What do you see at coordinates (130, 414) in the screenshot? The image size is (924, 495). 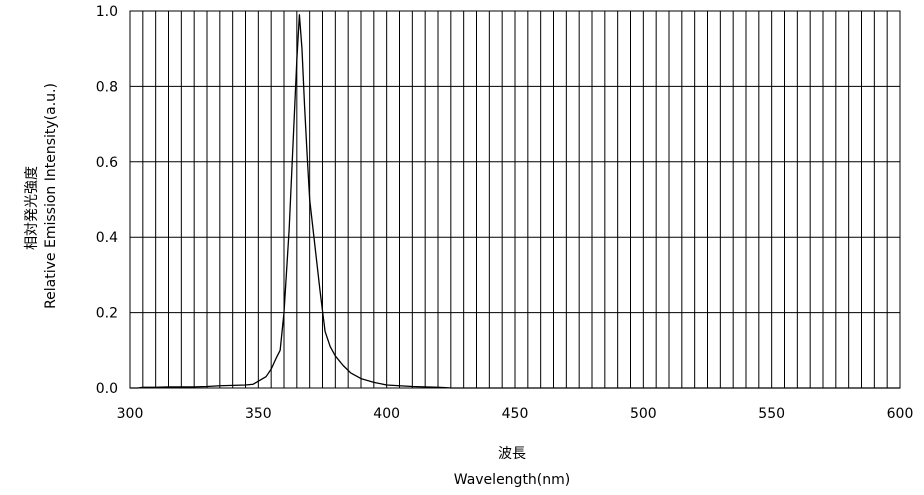 I see `x-tick-label: 300` at bounding box center [130, 414].